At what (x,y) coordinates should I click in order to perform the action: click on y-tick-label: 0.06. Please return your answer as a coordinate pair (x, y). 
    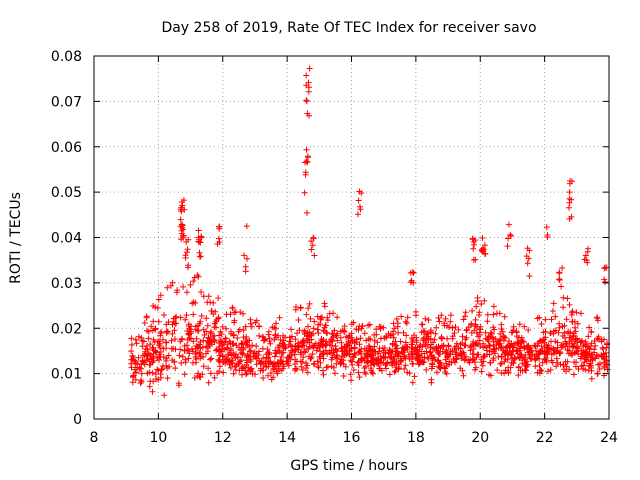
    Looking at the image, I should click on (66, 148).